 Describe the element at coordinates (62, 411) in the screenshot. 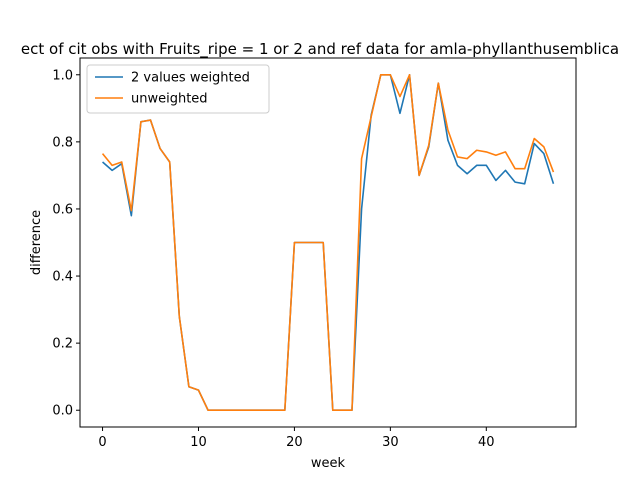

I see `y-tick-label: 0.0` at that location.